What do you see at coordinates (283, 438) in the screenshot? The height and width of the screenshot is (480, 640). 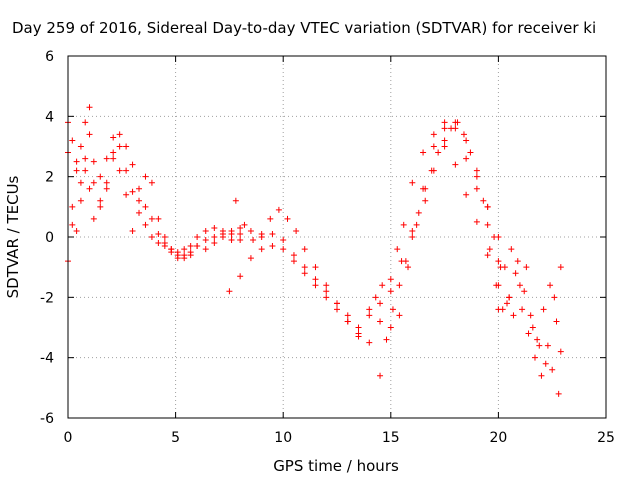 I see `x-tick-label: 10` at bounding box center [283, 438].